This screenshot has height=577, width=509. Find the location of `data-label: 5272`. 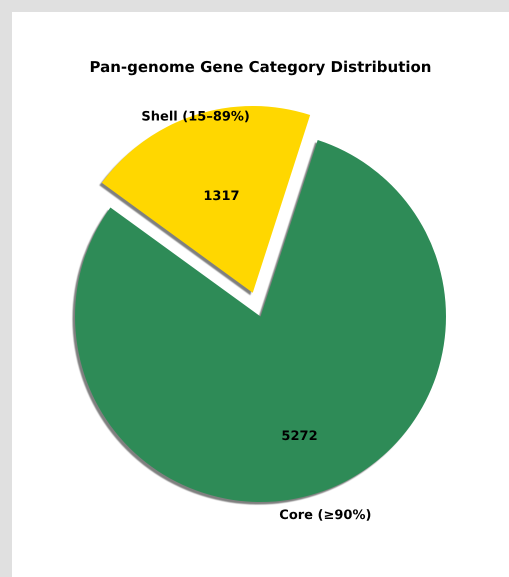

data-label: 5272 is located at coordinates (299, 436).